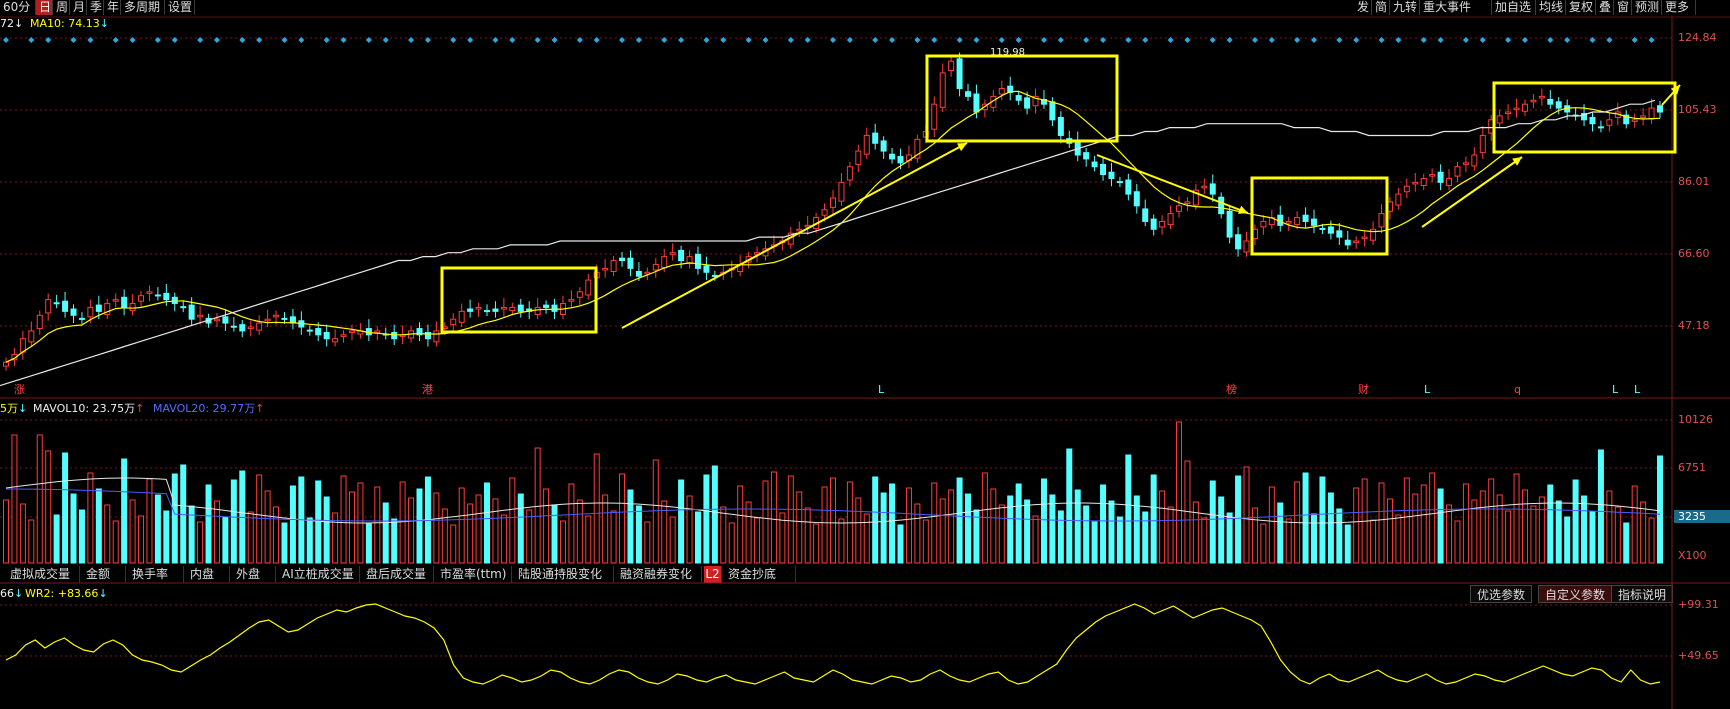  Describe the element at coordinates (66, 593) in the screenshot. I see `wr2-label: WR2: +83.66↓` at that location.